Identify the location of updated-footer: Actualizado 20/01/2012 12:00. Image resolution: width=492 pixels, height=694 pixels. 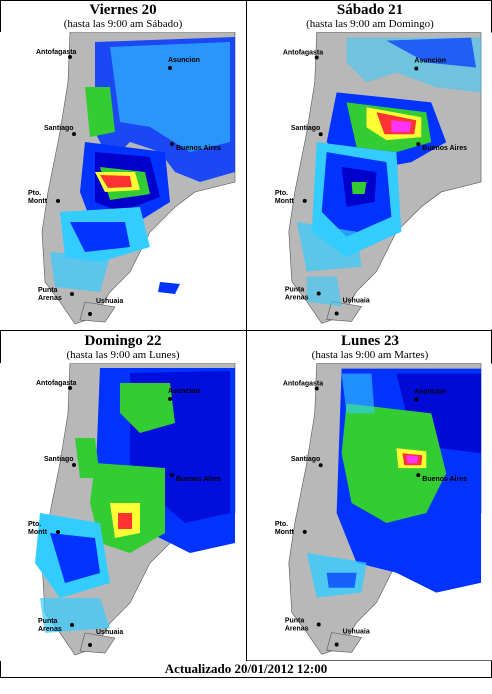
(246, 668).